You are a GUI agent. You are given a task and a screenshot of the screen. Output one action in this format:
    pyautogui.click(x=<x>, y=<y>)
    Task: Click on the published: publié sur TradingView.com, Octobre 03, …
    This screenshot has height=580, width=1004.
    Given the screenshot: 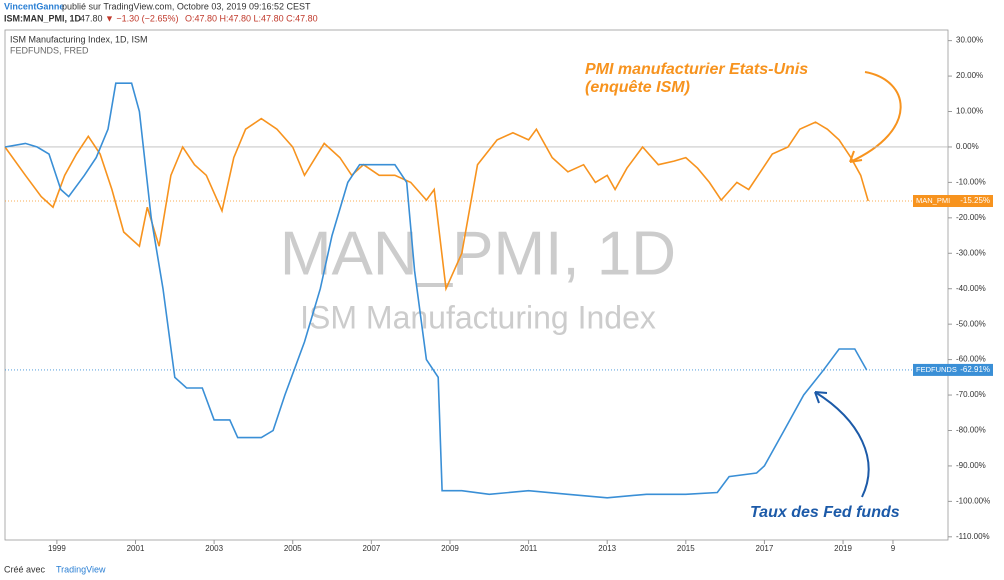 What is the action you would take?
    pyautogui.click(x=186, y=6)
    